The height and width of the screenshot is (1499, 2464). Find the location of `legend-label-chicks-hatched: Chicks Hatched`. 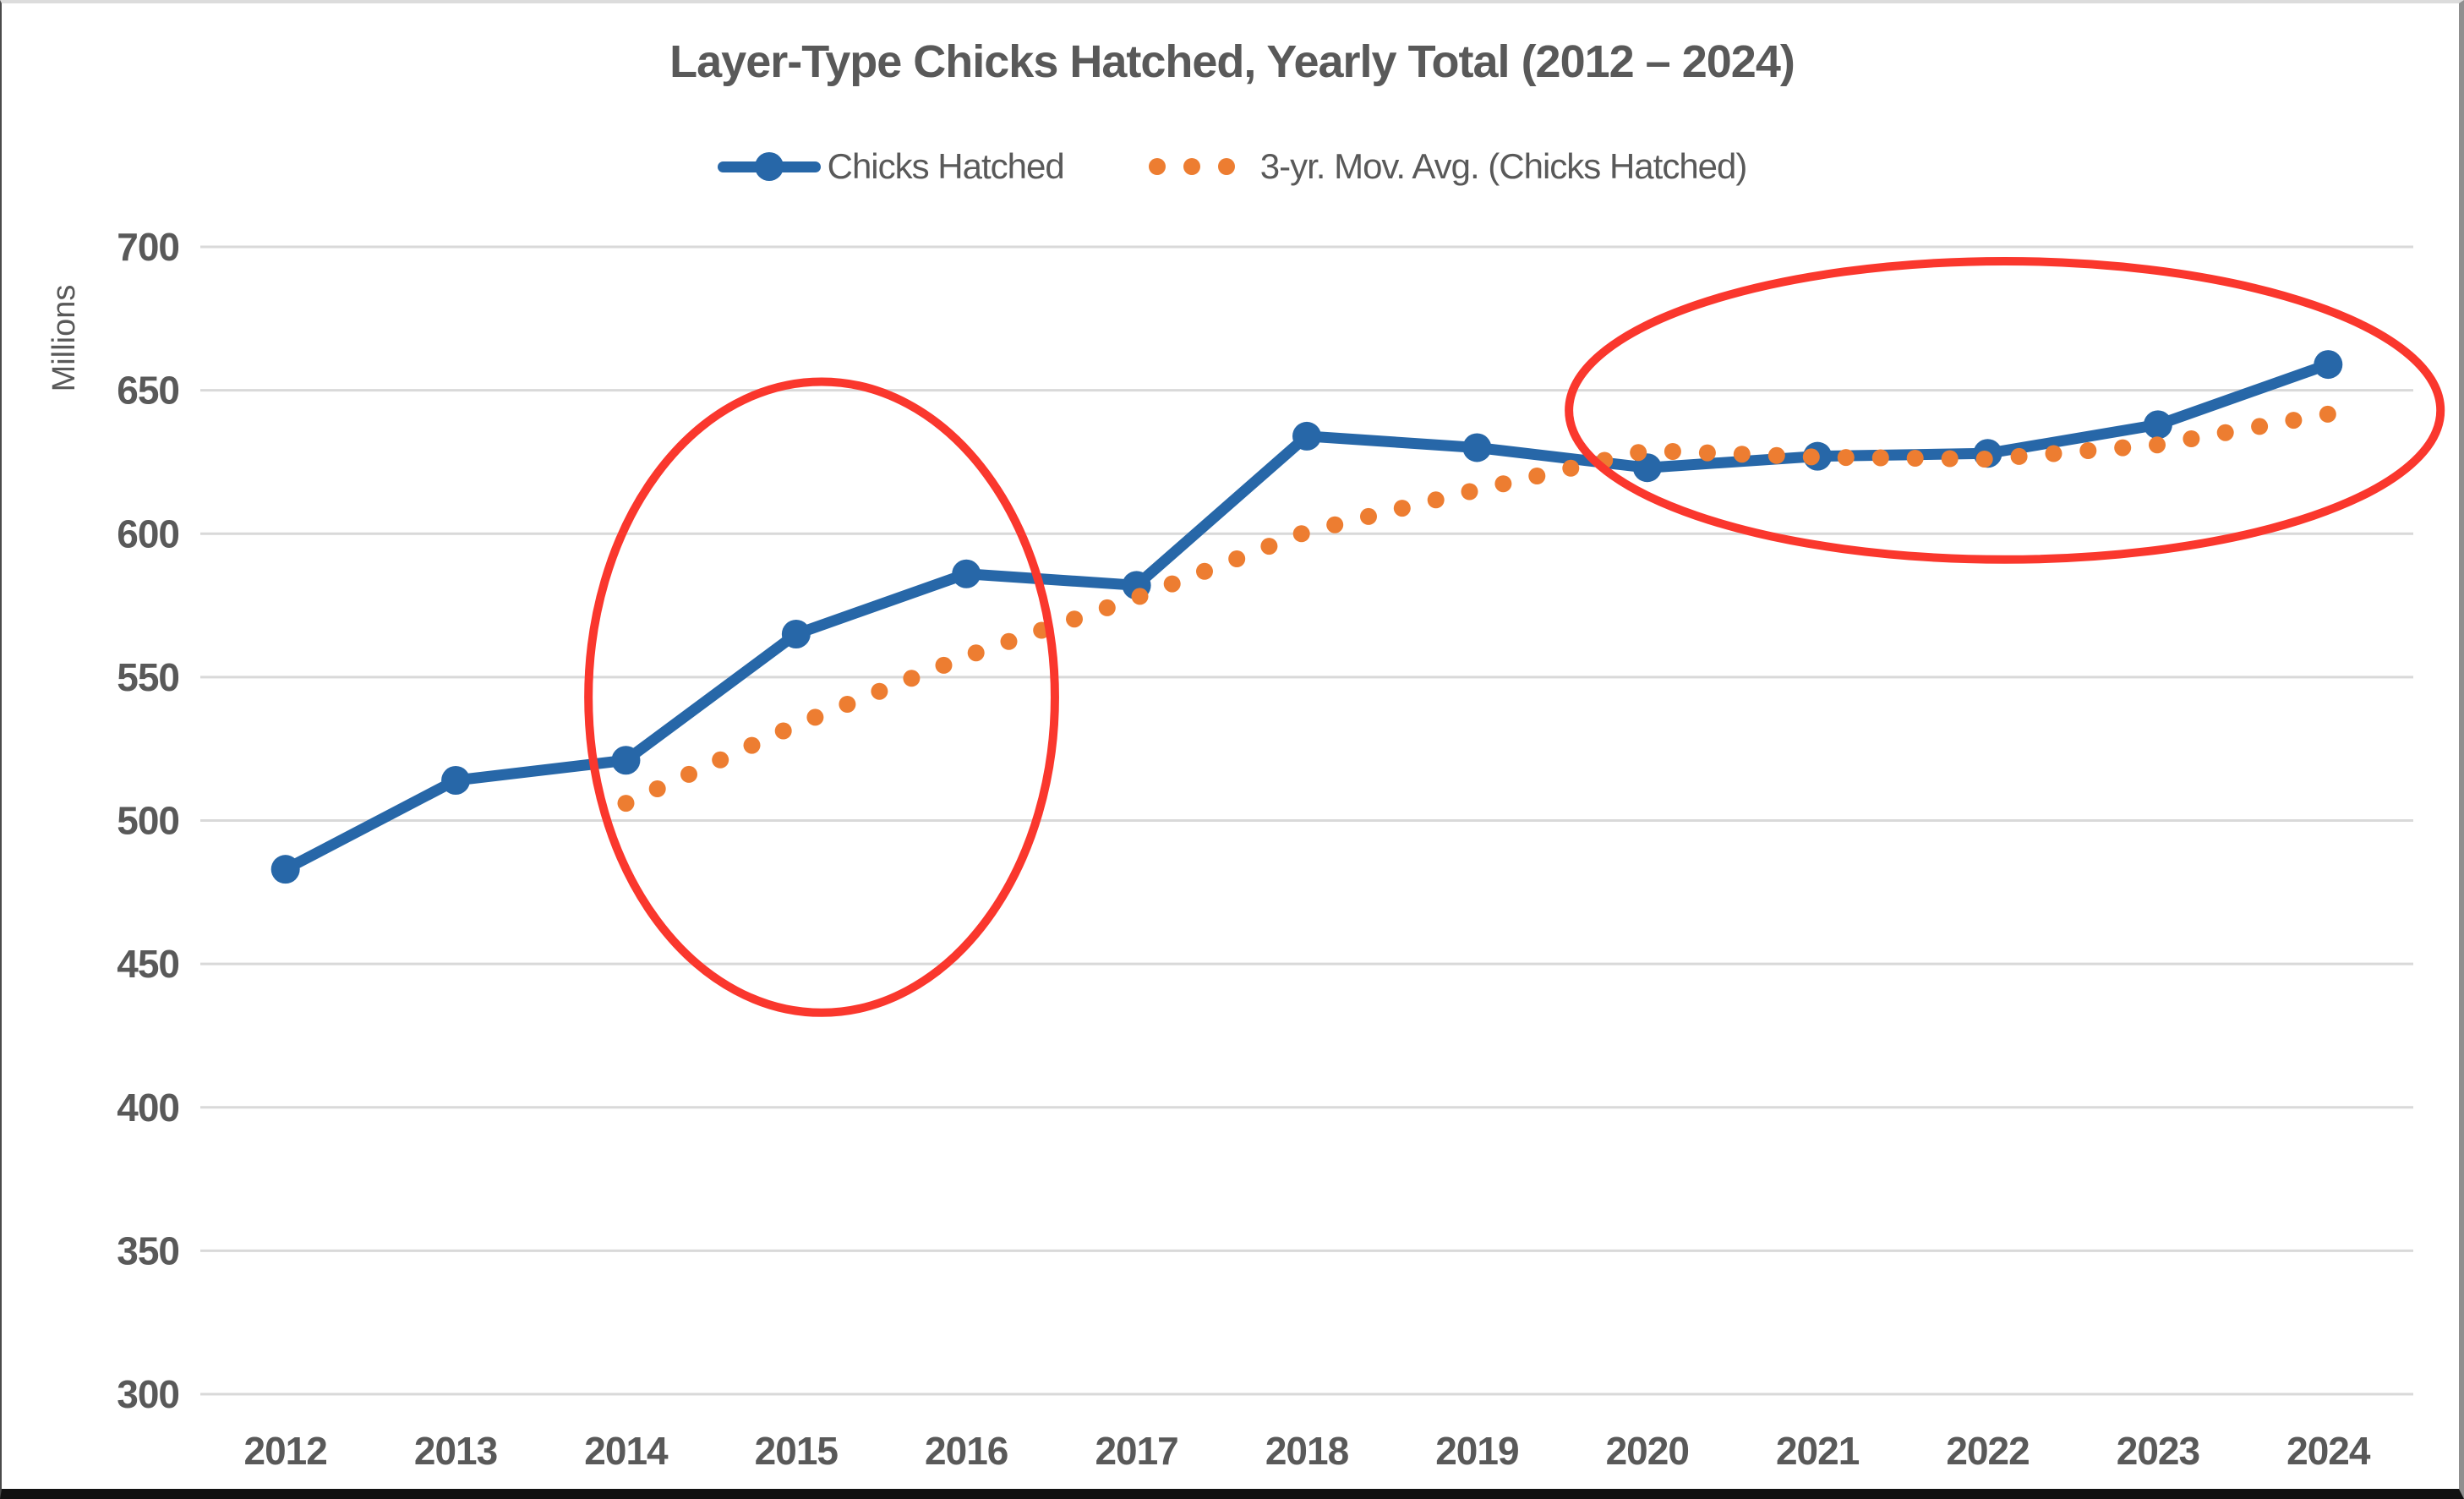

legend-label-chicks-hatched: Chicks Hatched is located at coordinates (946, 166).